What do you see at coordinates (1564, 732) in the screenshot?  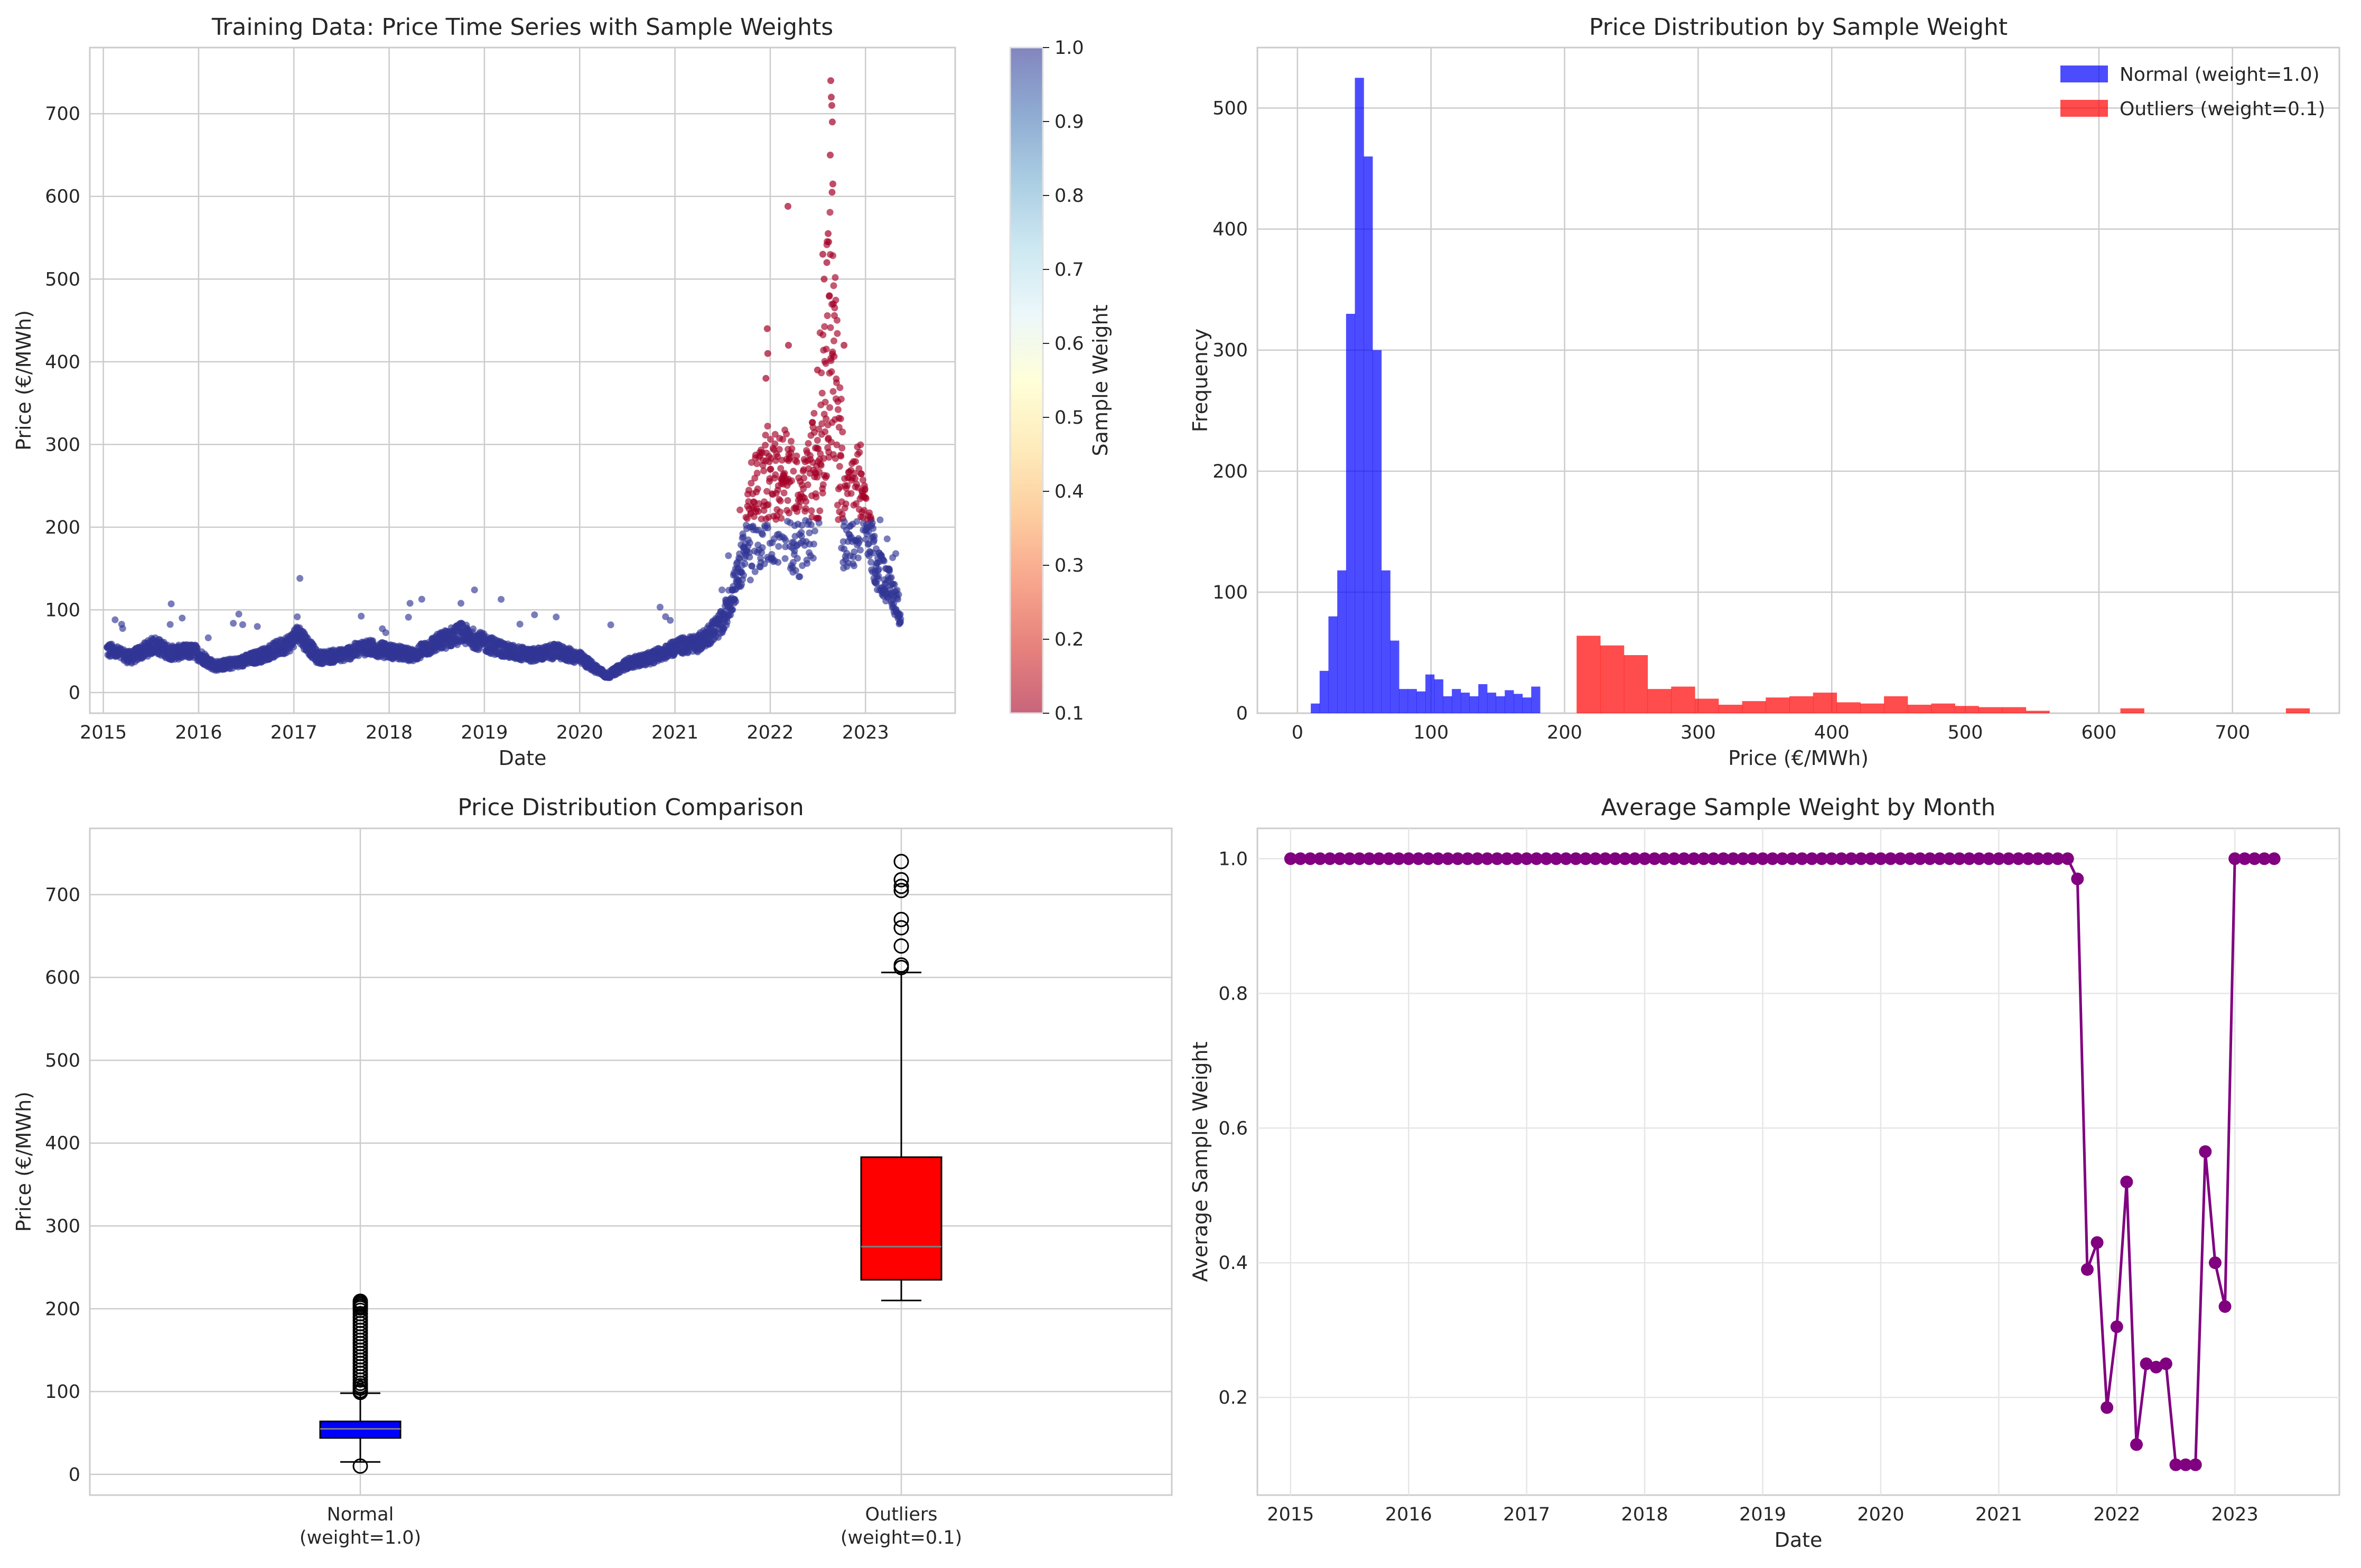 I see `x-tick-label: 200` at bounding box center [1564, 732].